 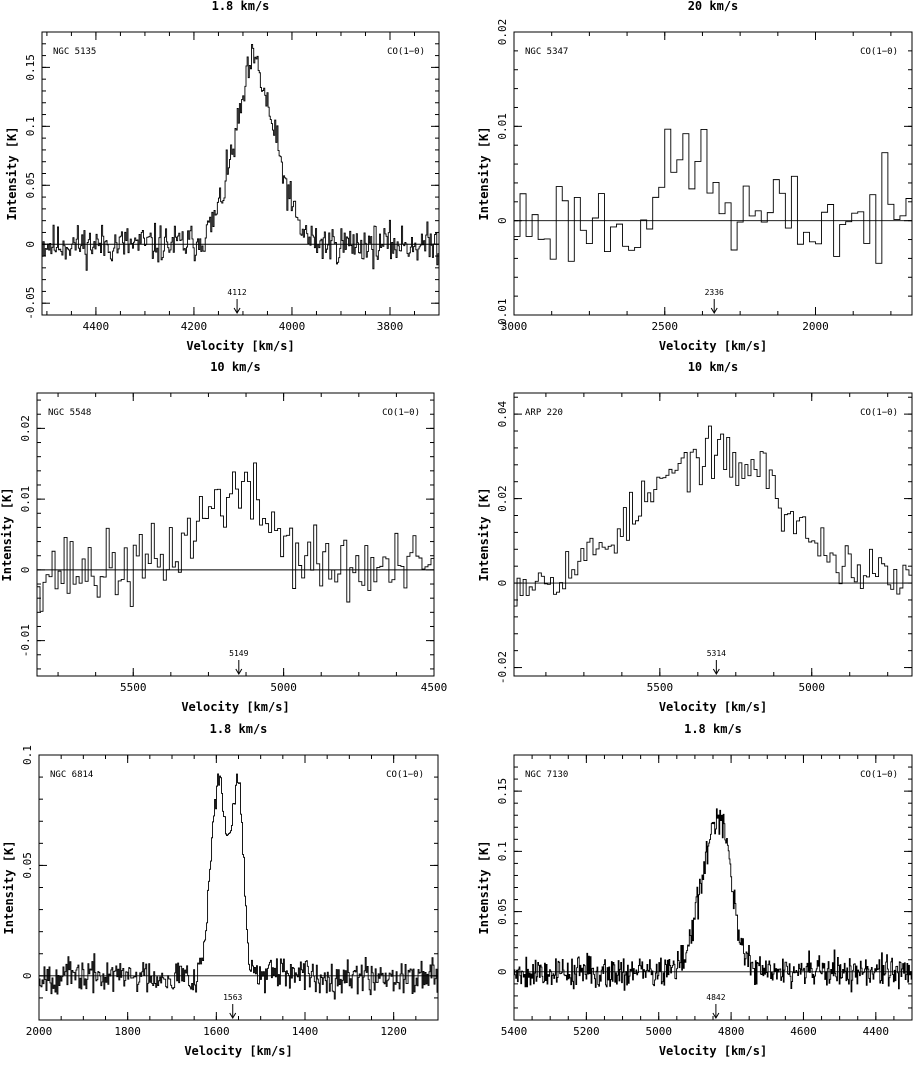 I want to click on x-tick-label: 3000, so click(x=514, y=326).